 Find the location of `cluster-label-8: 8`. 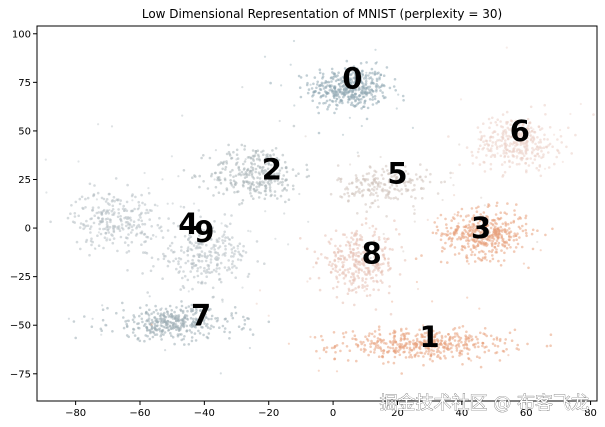

cluster-label-8: 8 is located at coordinates (372, 253).